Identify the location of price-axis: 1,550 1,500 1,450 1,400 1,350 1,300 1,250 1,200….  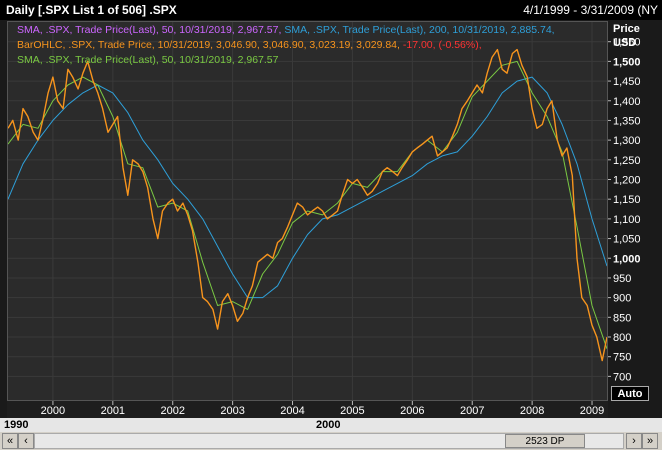
(624, 210).